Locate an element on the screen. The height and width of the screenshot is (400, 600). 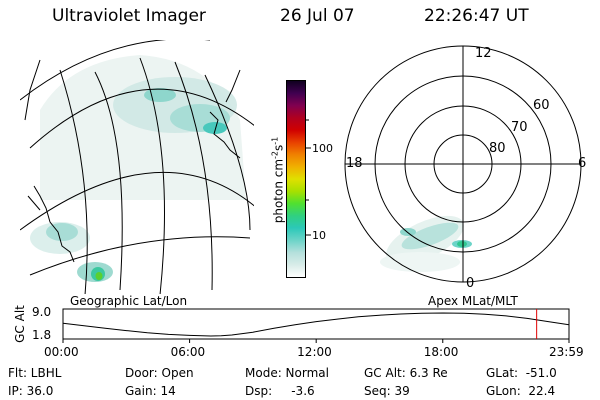
glat-status: GLat: -51.0 is located at coordinates (521, 373).